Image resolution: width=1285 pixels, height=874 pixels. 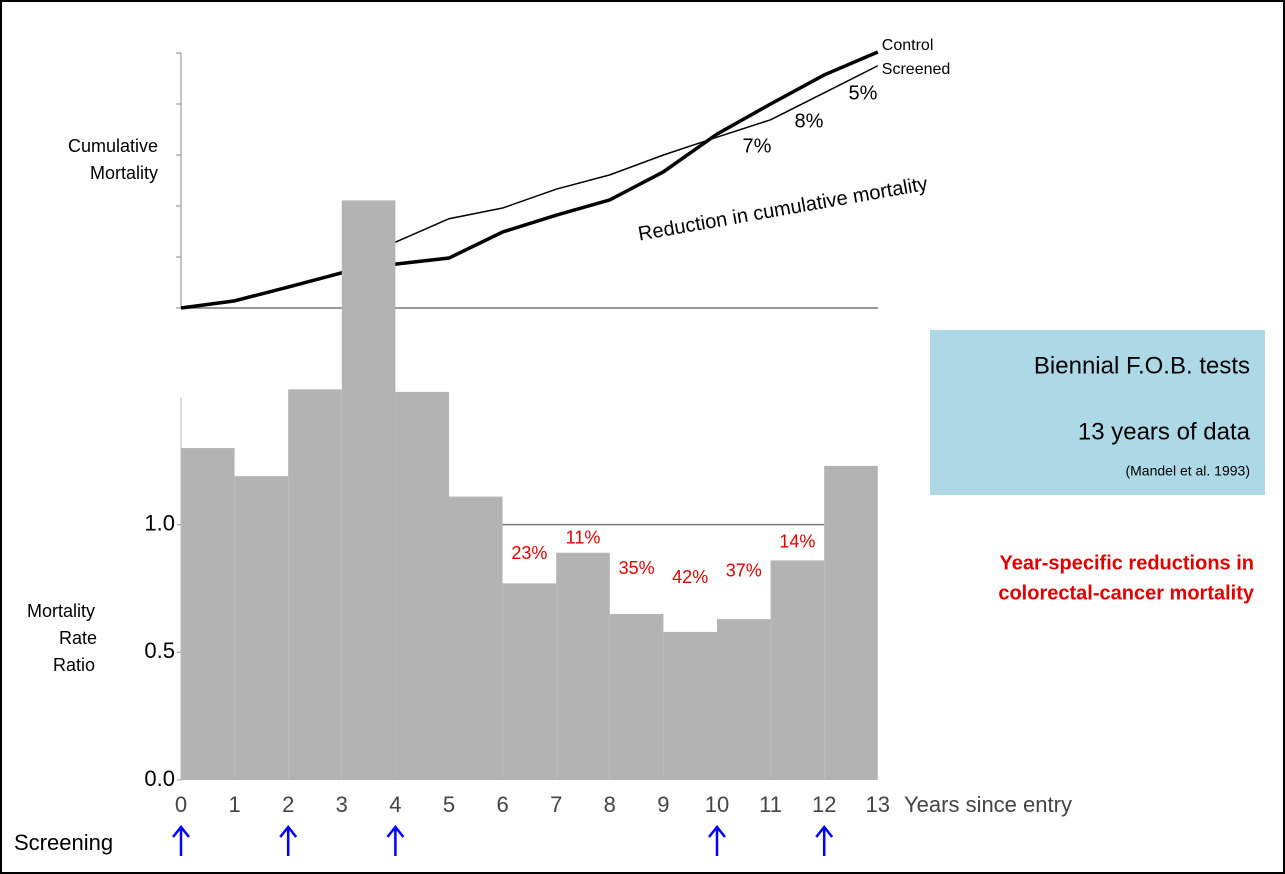 What do you see at coordinates (342, 804) in the screenshot?
I see `x-tick-label: 3` at bounding box center [342, 804].